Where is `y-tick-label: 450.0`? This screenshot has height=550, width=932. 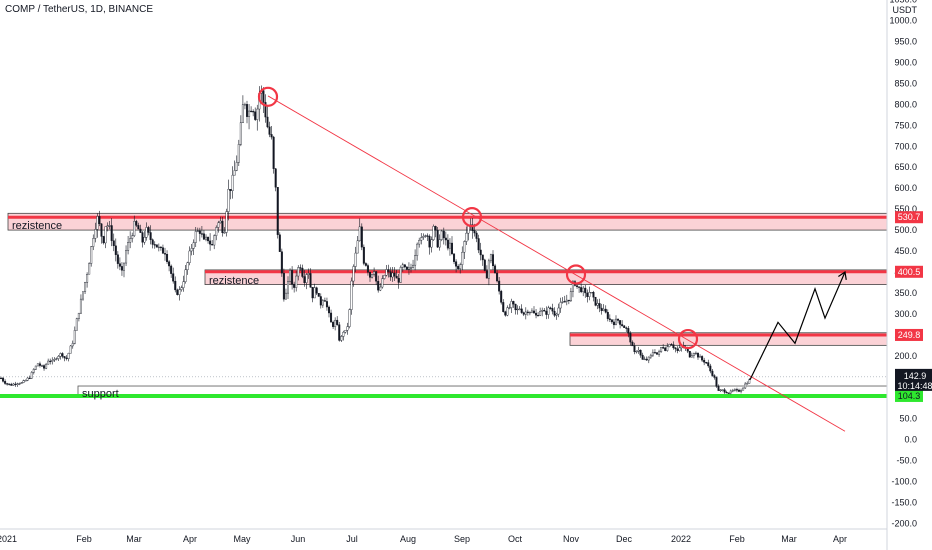 y-tick-label: 450.0 is located at coordinates (905, 251).